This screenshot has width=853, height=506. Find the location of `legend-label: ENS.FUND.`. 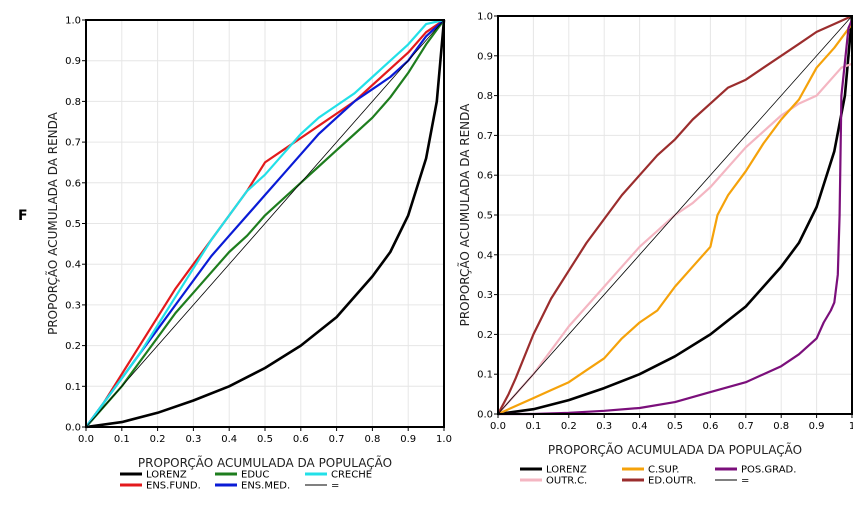

legend-label: ENS.FUND. is located at coordinates (173, 486).